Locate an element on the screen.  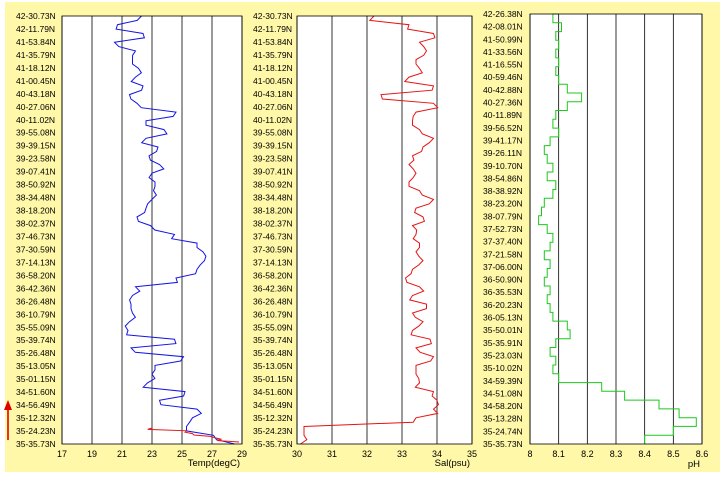
x-tick-label: 19 is located at coordinates (92, 454).